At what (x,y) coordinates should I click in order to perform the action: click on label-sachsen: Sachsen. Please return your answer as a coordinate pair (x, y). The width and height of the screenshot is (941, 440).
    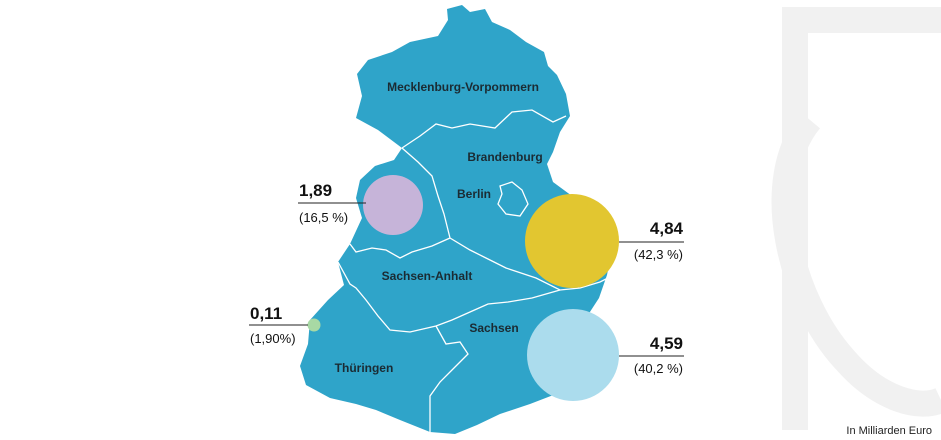
    Looking at the image, I should click on (493, 328).